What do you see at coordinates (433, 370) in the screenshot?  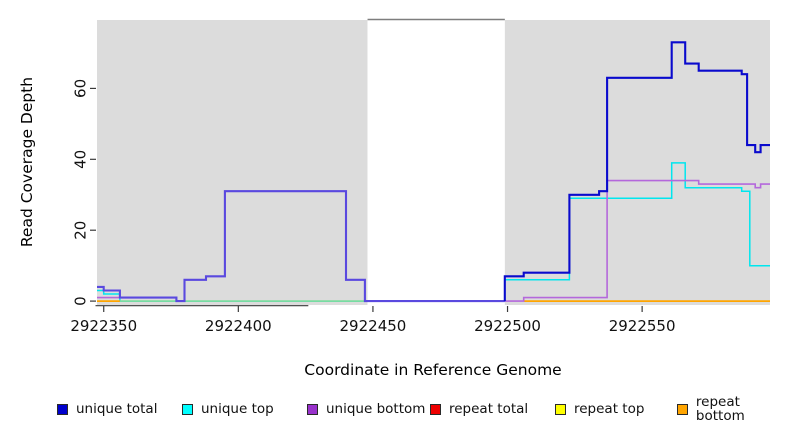 I see `x-axis-title: Coordinate in Reference Genome` at bounding box center [433, 370].